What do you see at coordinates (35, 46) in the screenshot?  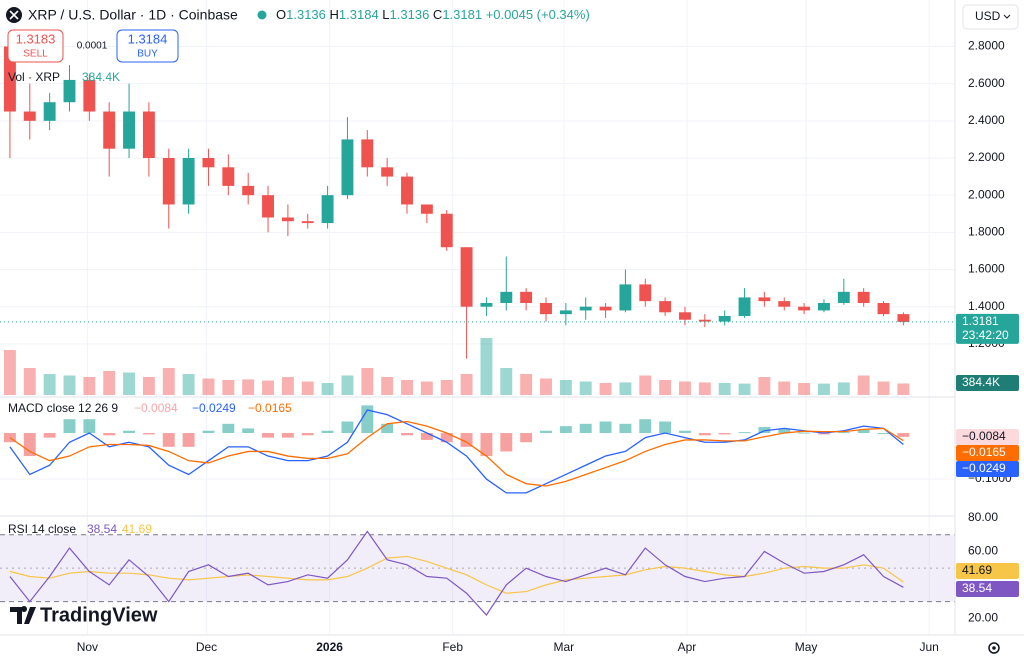 I see `sell-button` at bounding box center [35, 46].